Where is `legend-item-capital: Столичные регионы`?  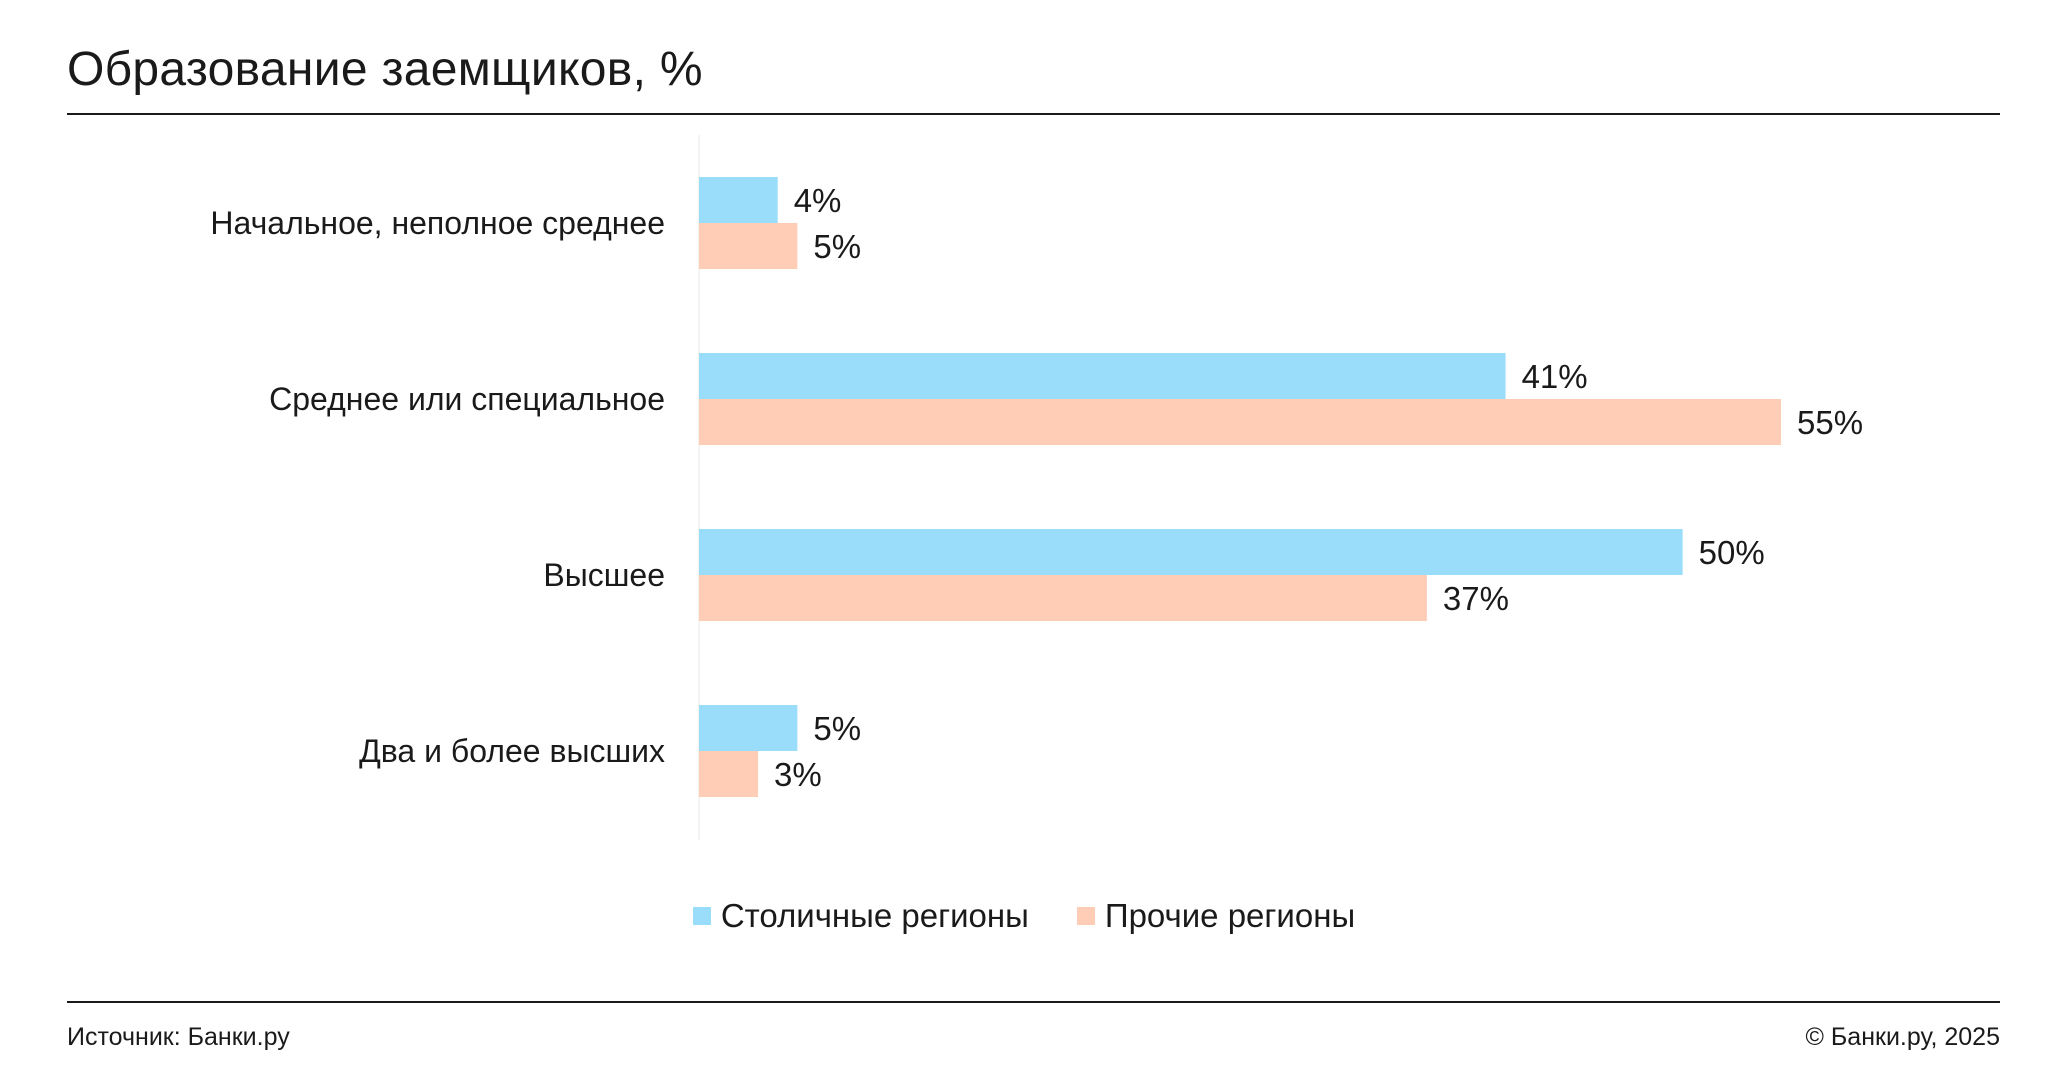
legend-item-capital: Столичные регионы is located at coordinates (860, 916).